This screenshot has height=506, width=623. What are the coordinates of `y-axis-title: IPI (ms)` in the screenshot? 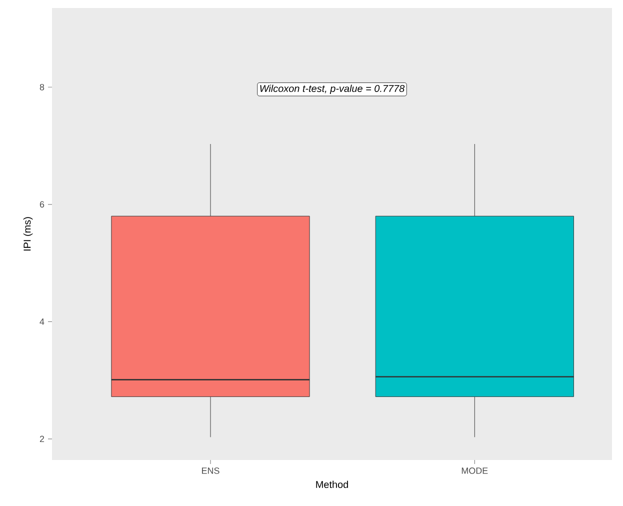 It's located at (28, 234).